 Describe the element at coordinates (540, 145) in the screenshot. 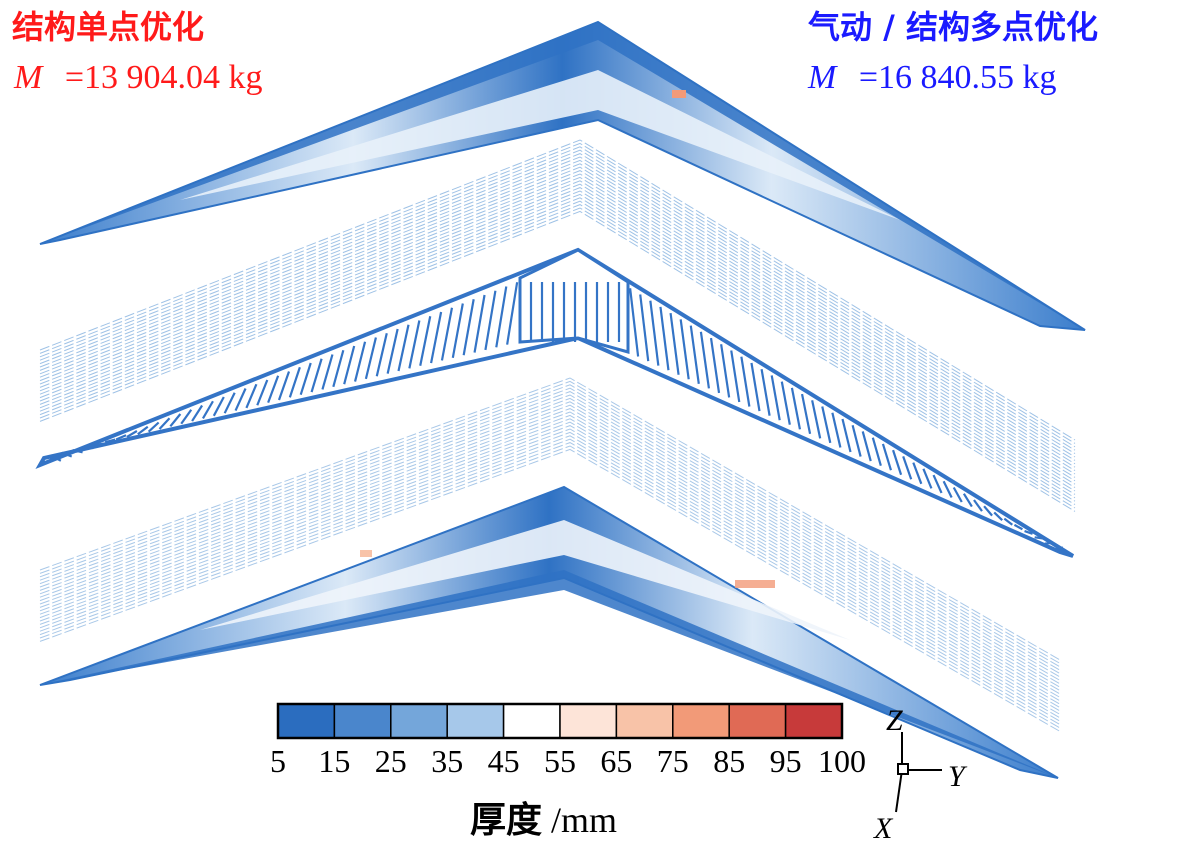

I see `upper-skin-panel-light` at that location.